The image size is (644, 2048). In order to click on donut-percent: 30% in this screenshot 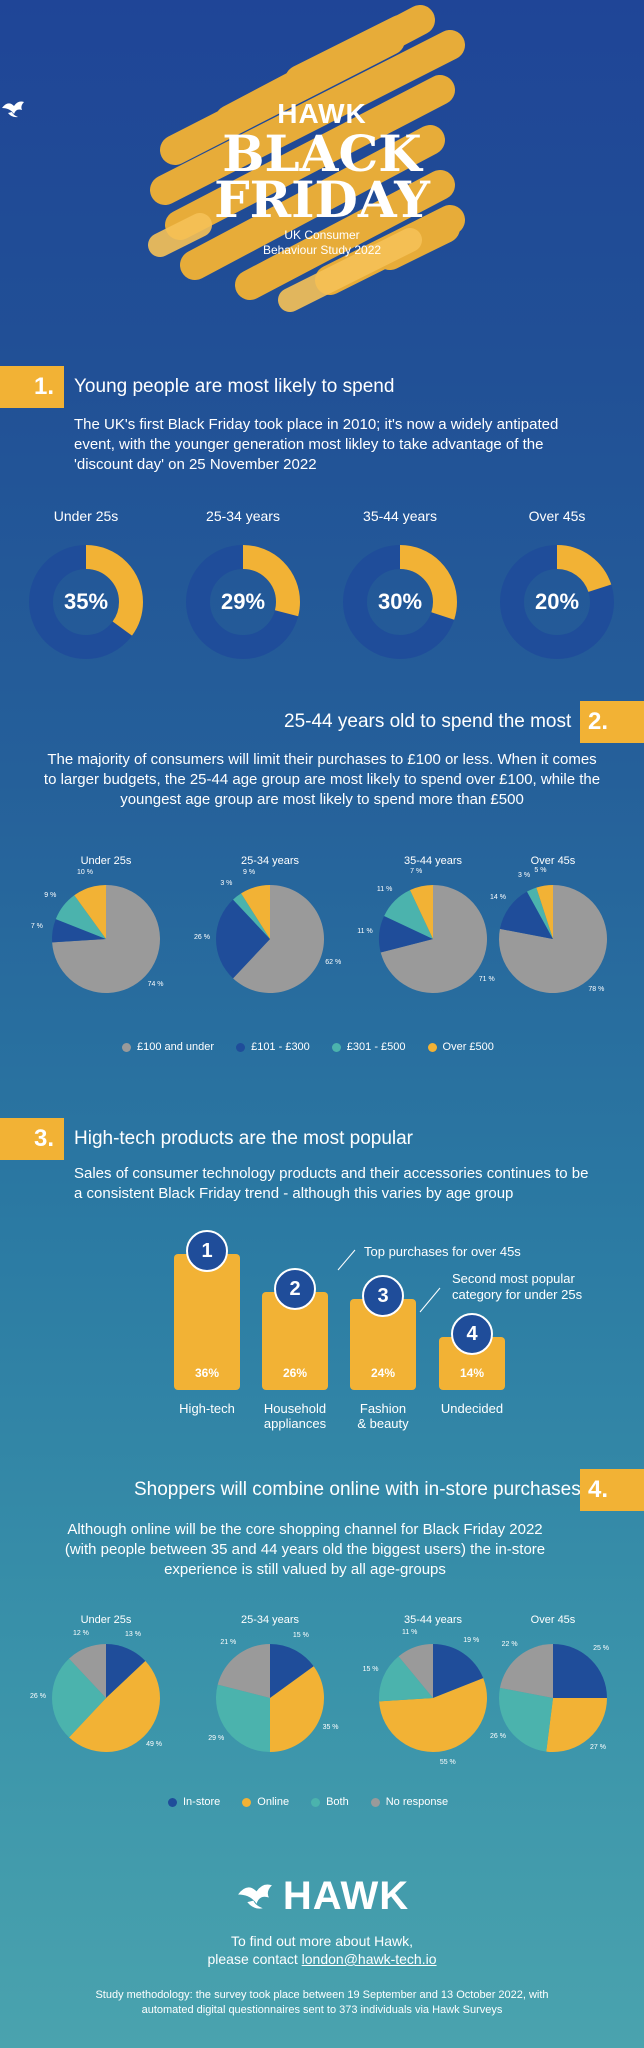, I will do `click(400, 601)`.